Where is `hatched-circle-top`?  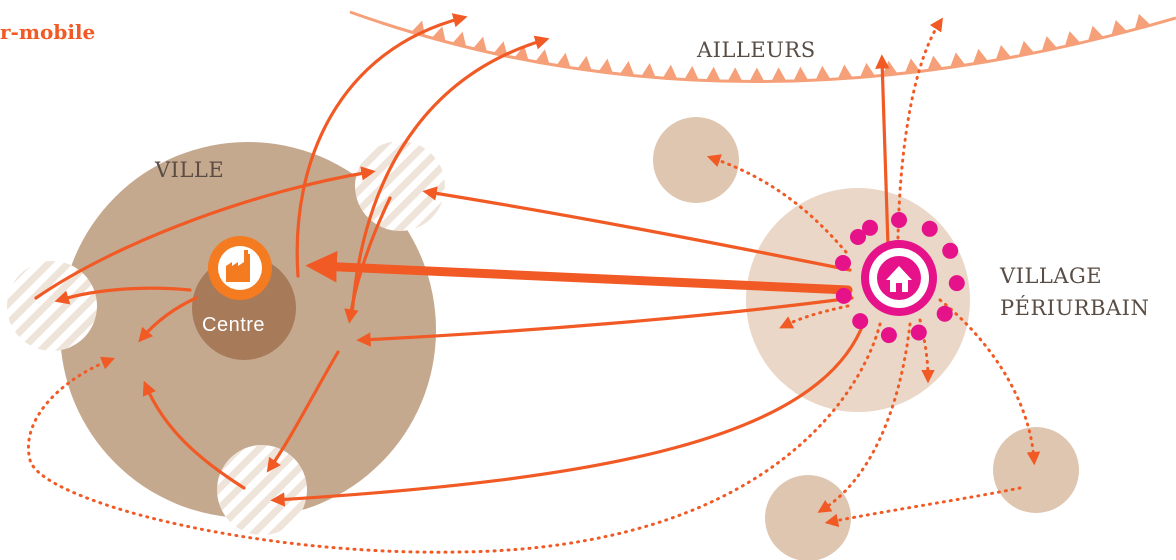
hatched-circle-top is located at coordinates (400, 186).